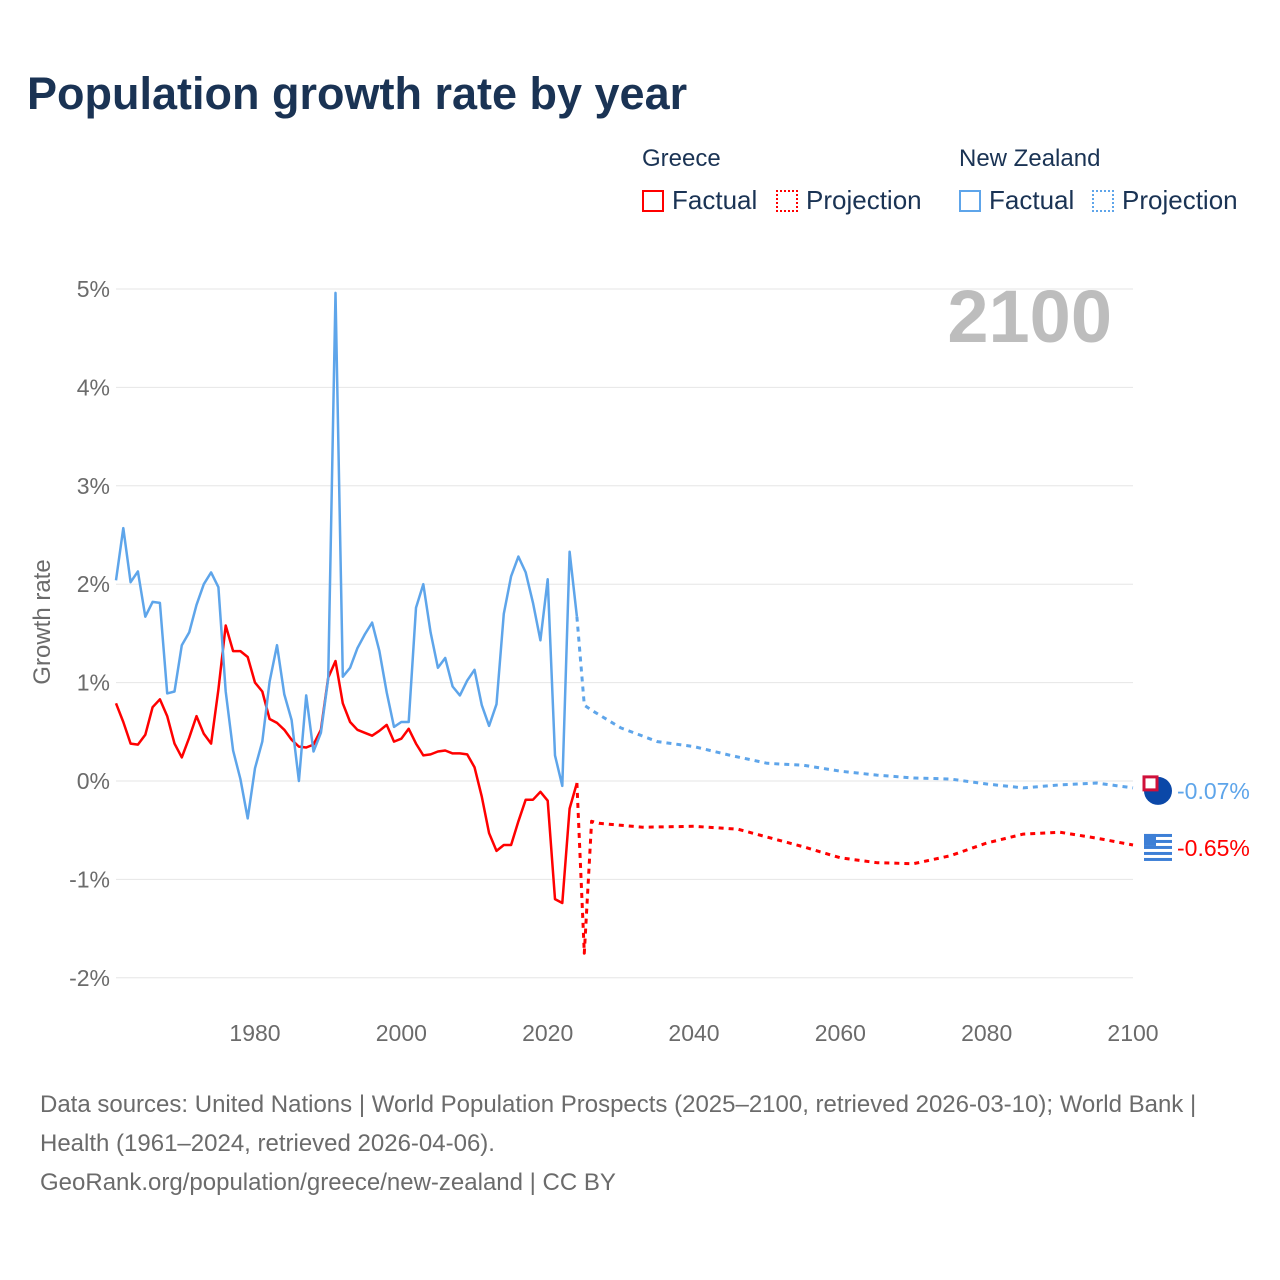 The width and height of the screenshot is (1280, 1280). Describe the element at coordinates (693, 1033) in the screenshot. I see `x-tick-label: 2040` at that location.